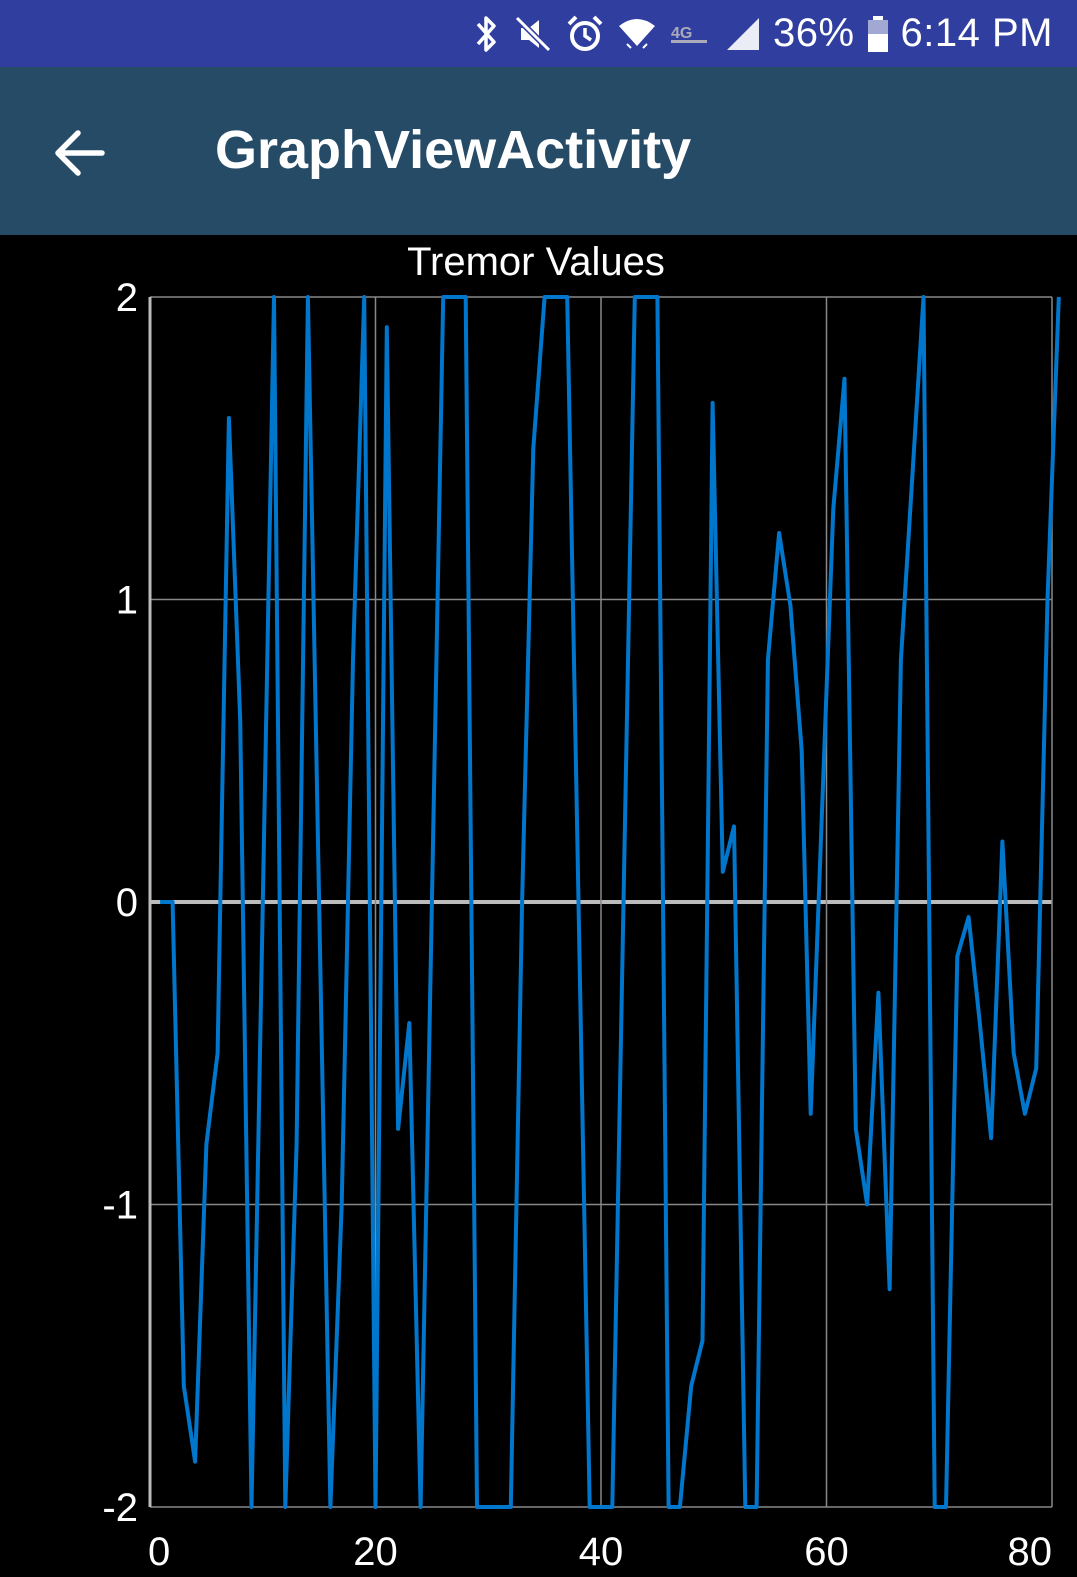 The image size is (1077, 1577). What do you see at coordinates (120, 1508) in the screenshot?
I see `y-tick-label: -2` at bounding box center [120, 1508].